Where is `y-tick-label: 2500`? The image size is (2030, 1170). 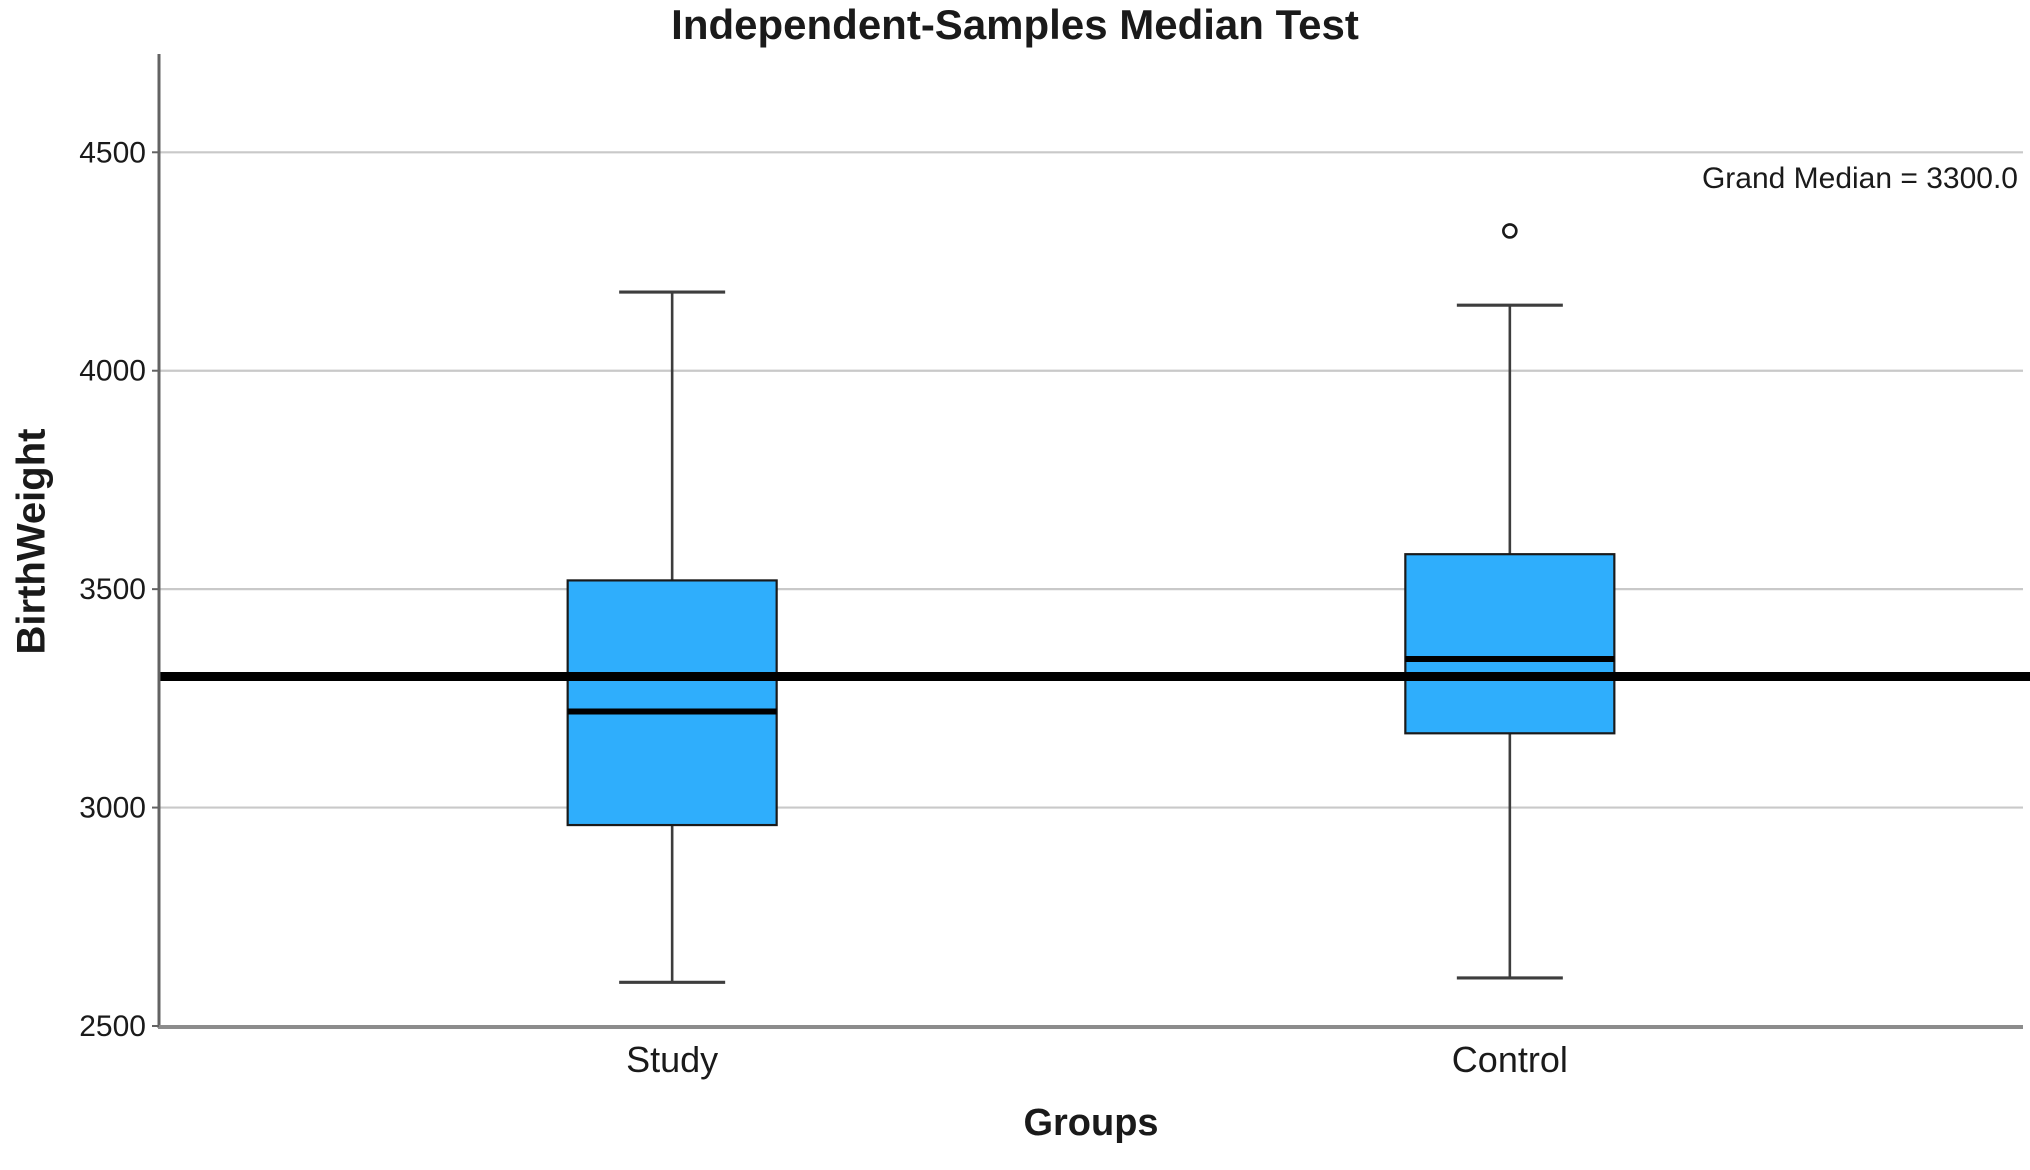 y-tick-label: 2500 is located at coordinates (112, 1026).